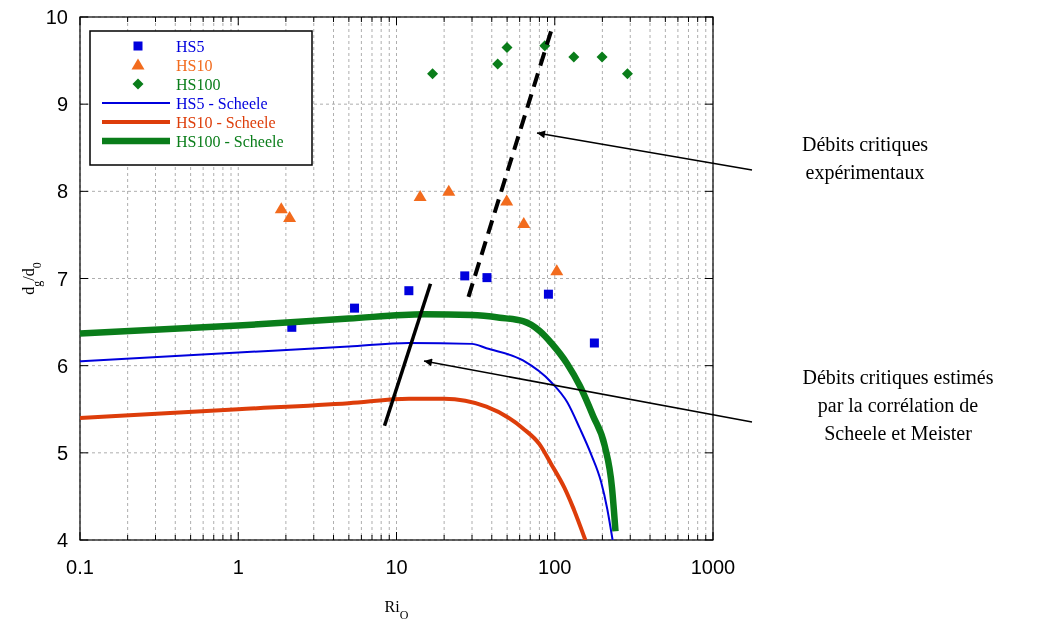 This screenshot has height=621, width=1037. I want to click on x-tick-label: 10, so click(396, 567).